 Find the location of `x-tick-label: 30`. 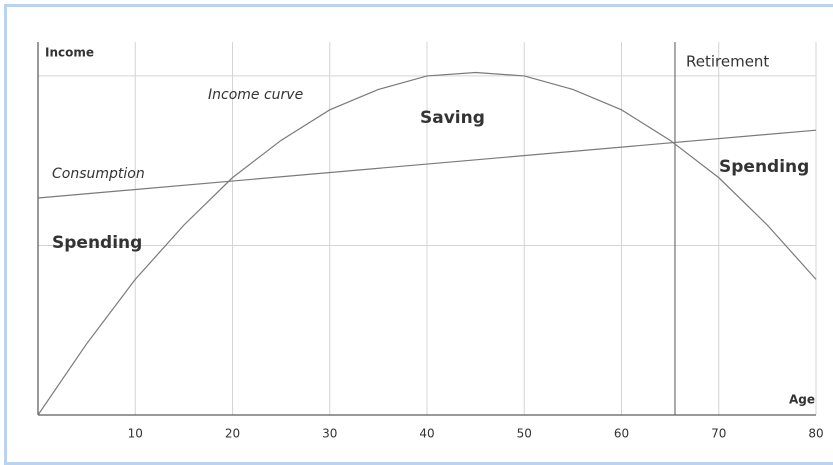

x-tick-label: 30 is located at coordinates (329, 434).